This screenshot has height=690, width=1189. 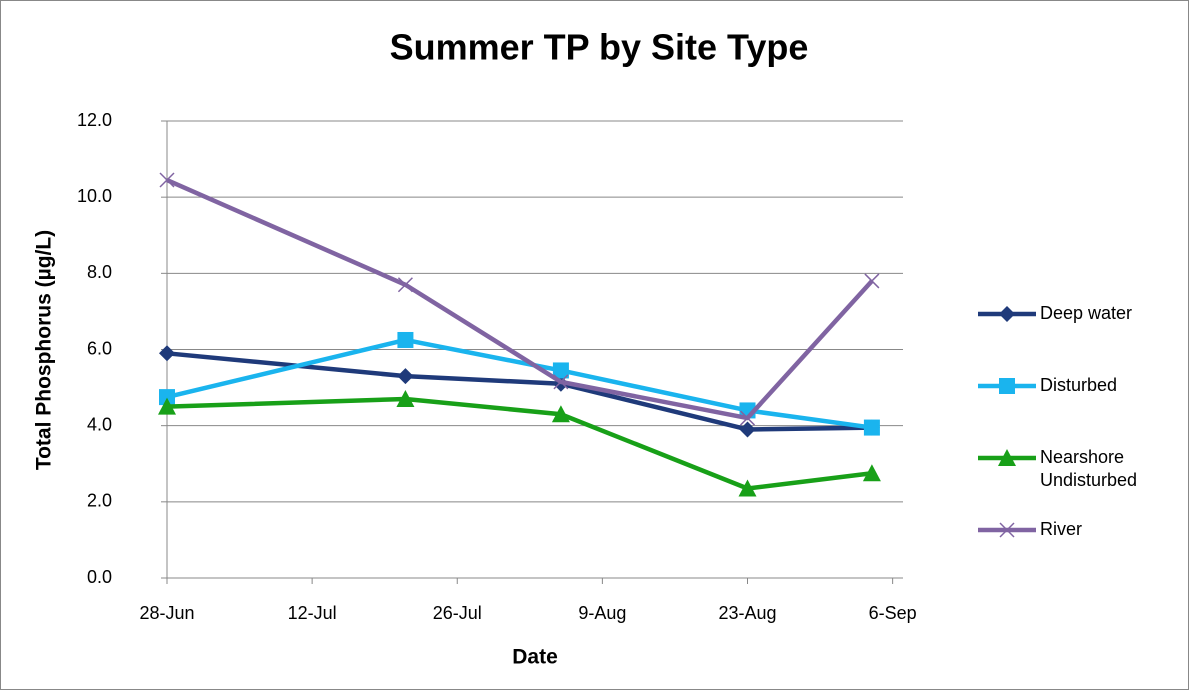 What do you see at coordinates (1088, 480) in the screenshot?
I see `legend-label-line: Undisturbed` at bounding box center [1088, 480].